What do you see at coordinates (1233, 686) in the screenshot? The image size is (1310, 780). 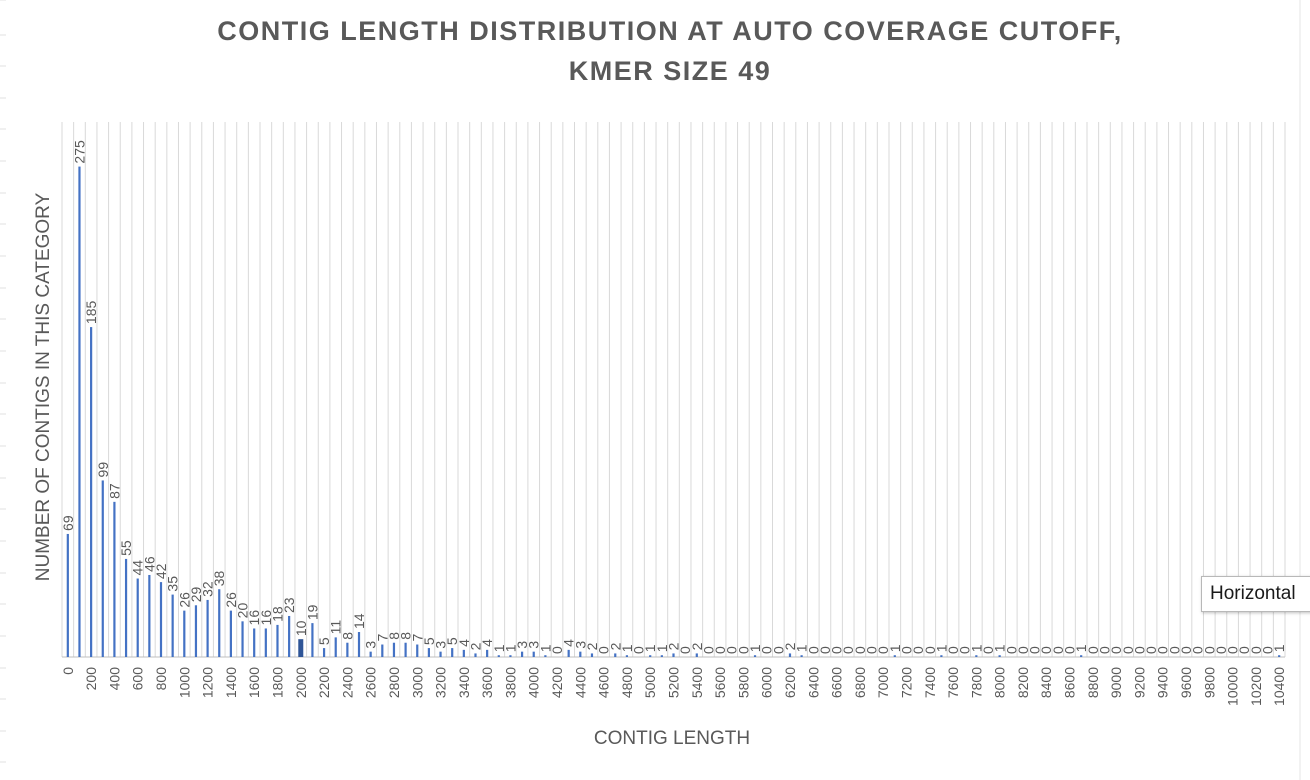 I see `x-tick-label: 10000` at bounding box center [1233, 686].